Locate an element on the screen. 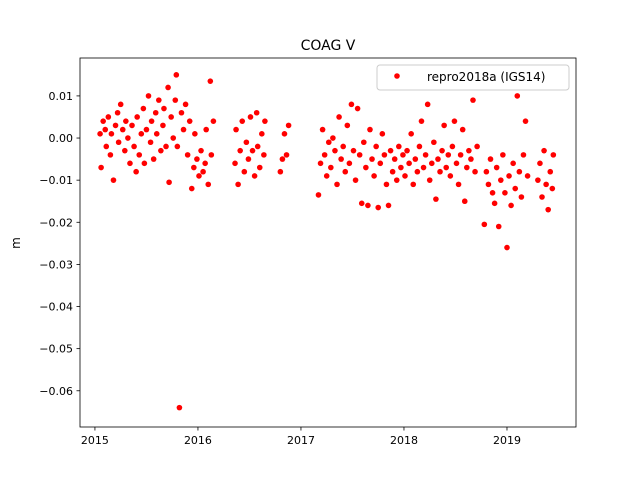  x-tick-label: 2018 is located at coordinates (404, 440).